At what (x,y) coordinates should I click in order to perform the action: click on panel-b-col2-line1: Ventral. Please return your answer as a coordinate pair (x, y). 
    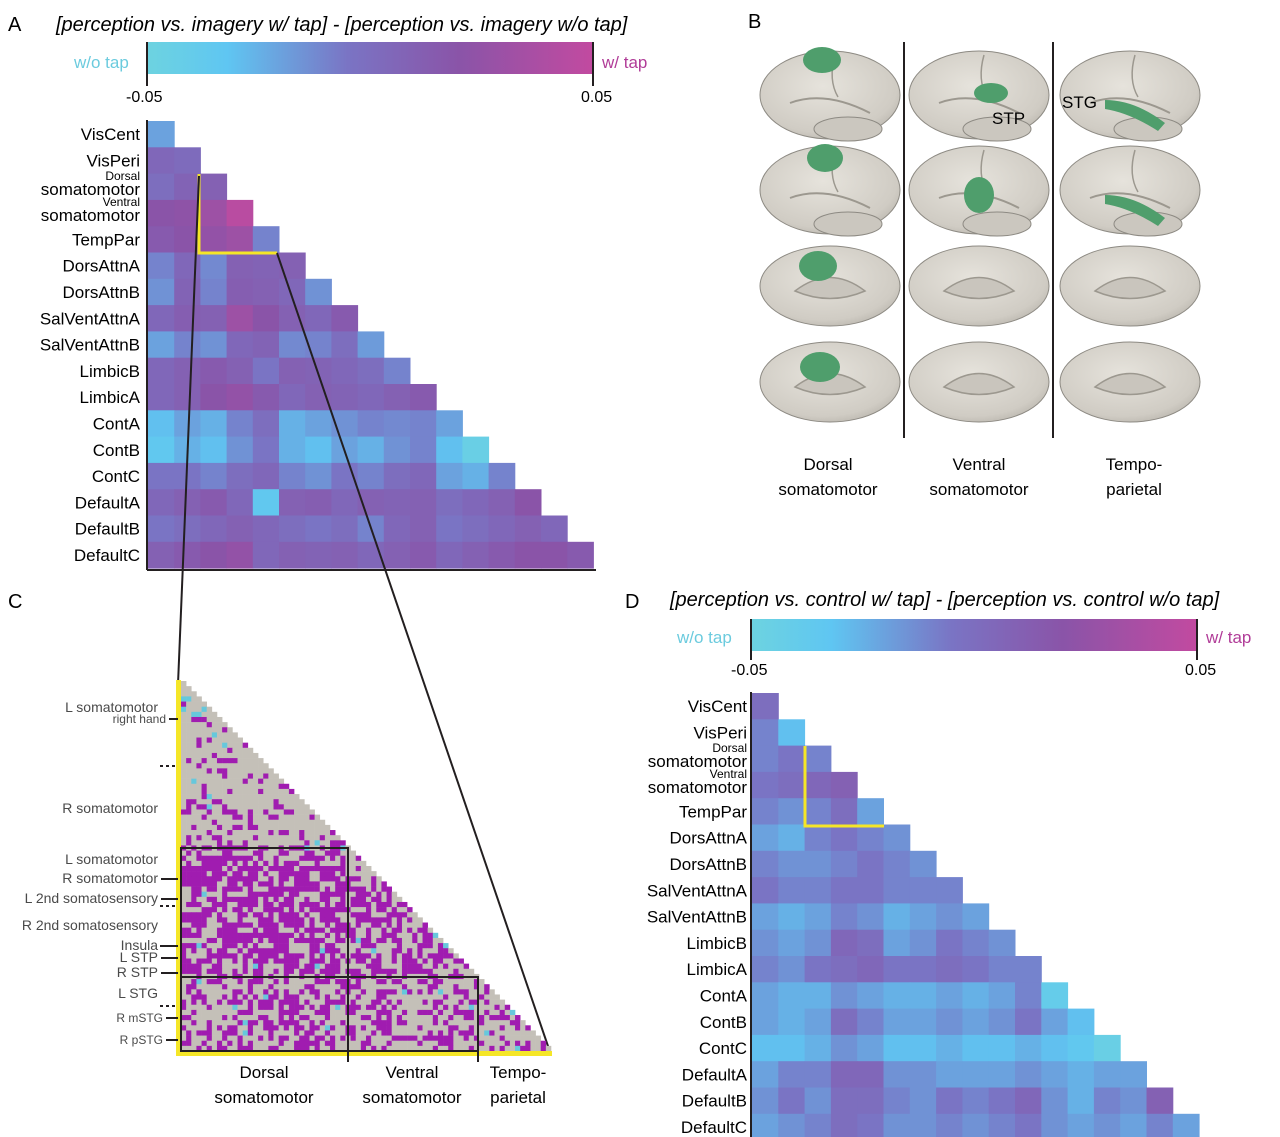
    Looking at the image, I should click on (979, 464).